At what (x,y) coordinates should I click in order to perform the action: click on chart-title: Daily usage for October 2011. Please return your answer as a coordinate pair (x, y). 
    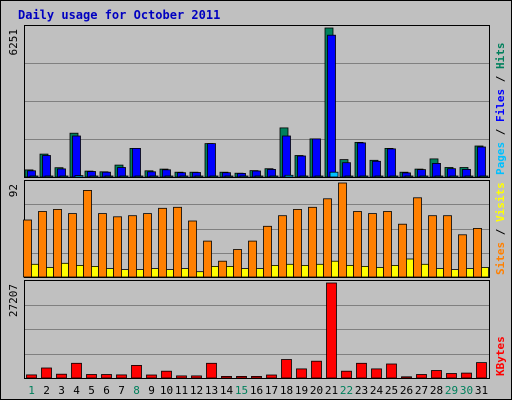
    Looking at the image, I should click on (119, 15).